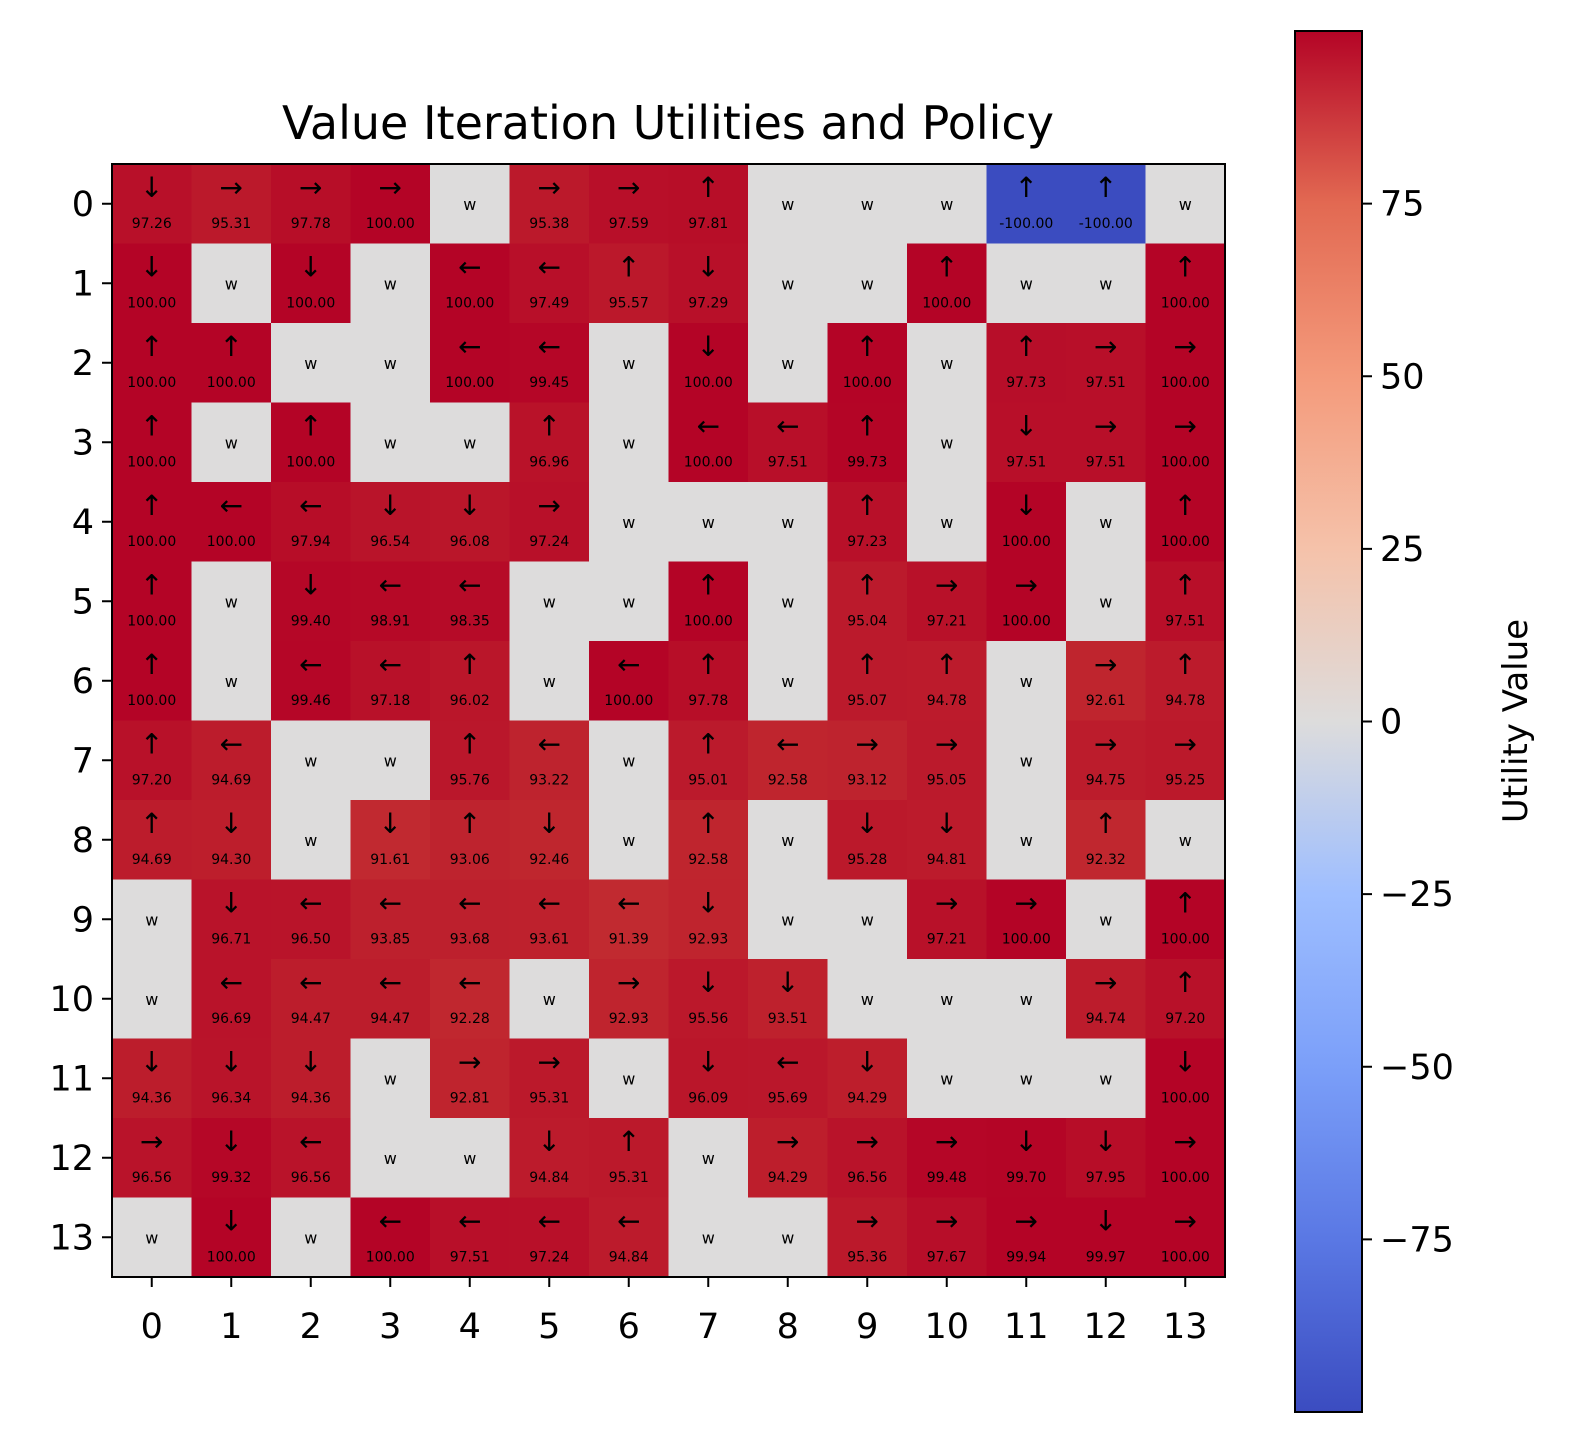  I want to click on utility-value-label: 97.49, so click(549, 304).